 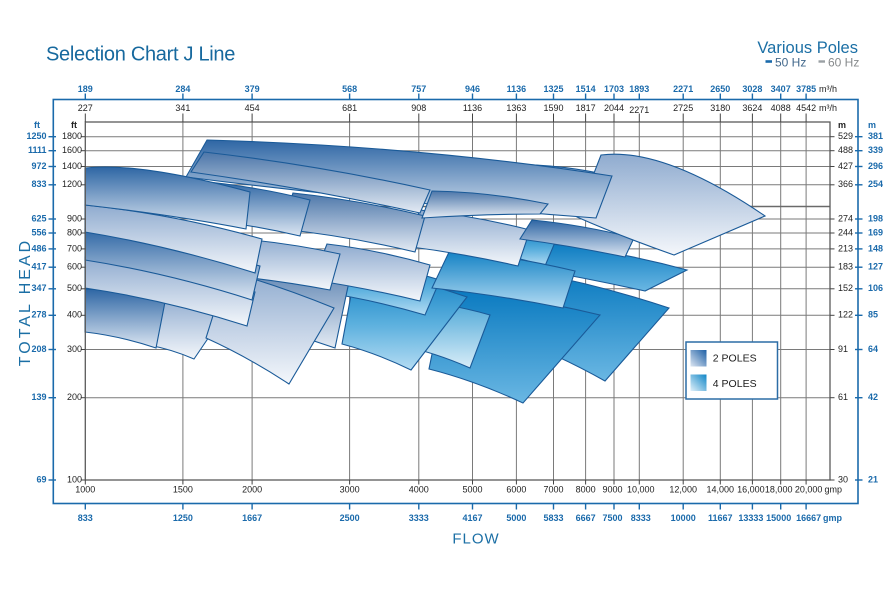 I want to click on svg-text: 169, so click(x=875, y=232).